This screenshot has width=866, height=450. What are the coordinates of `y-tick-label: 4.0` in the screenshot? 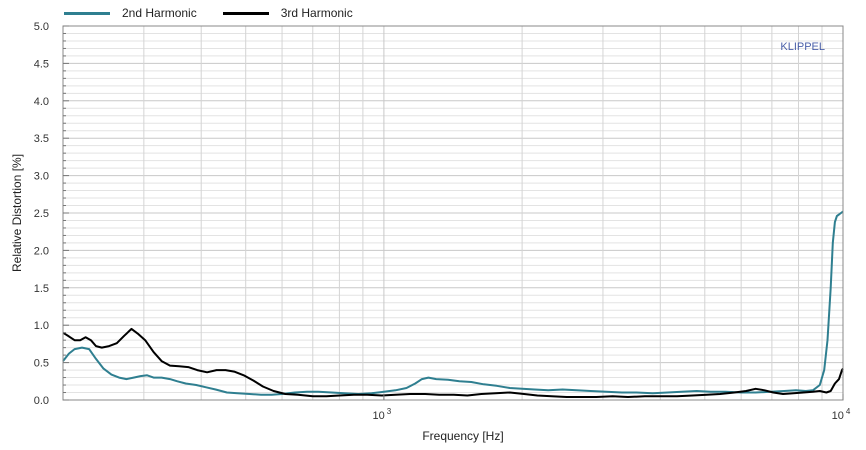 It's located at (41, 102).